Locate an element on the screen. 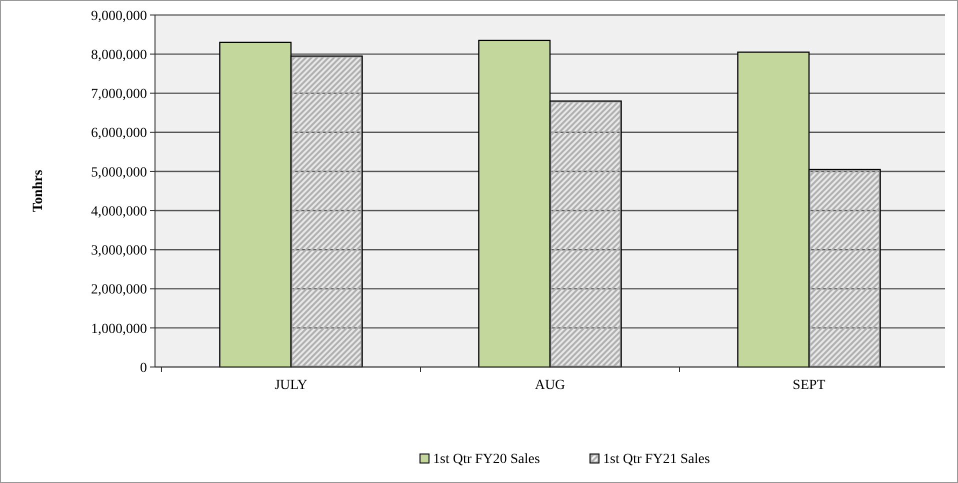  y-tick-label: 7,000,000 is located at coordinates (119, 94).